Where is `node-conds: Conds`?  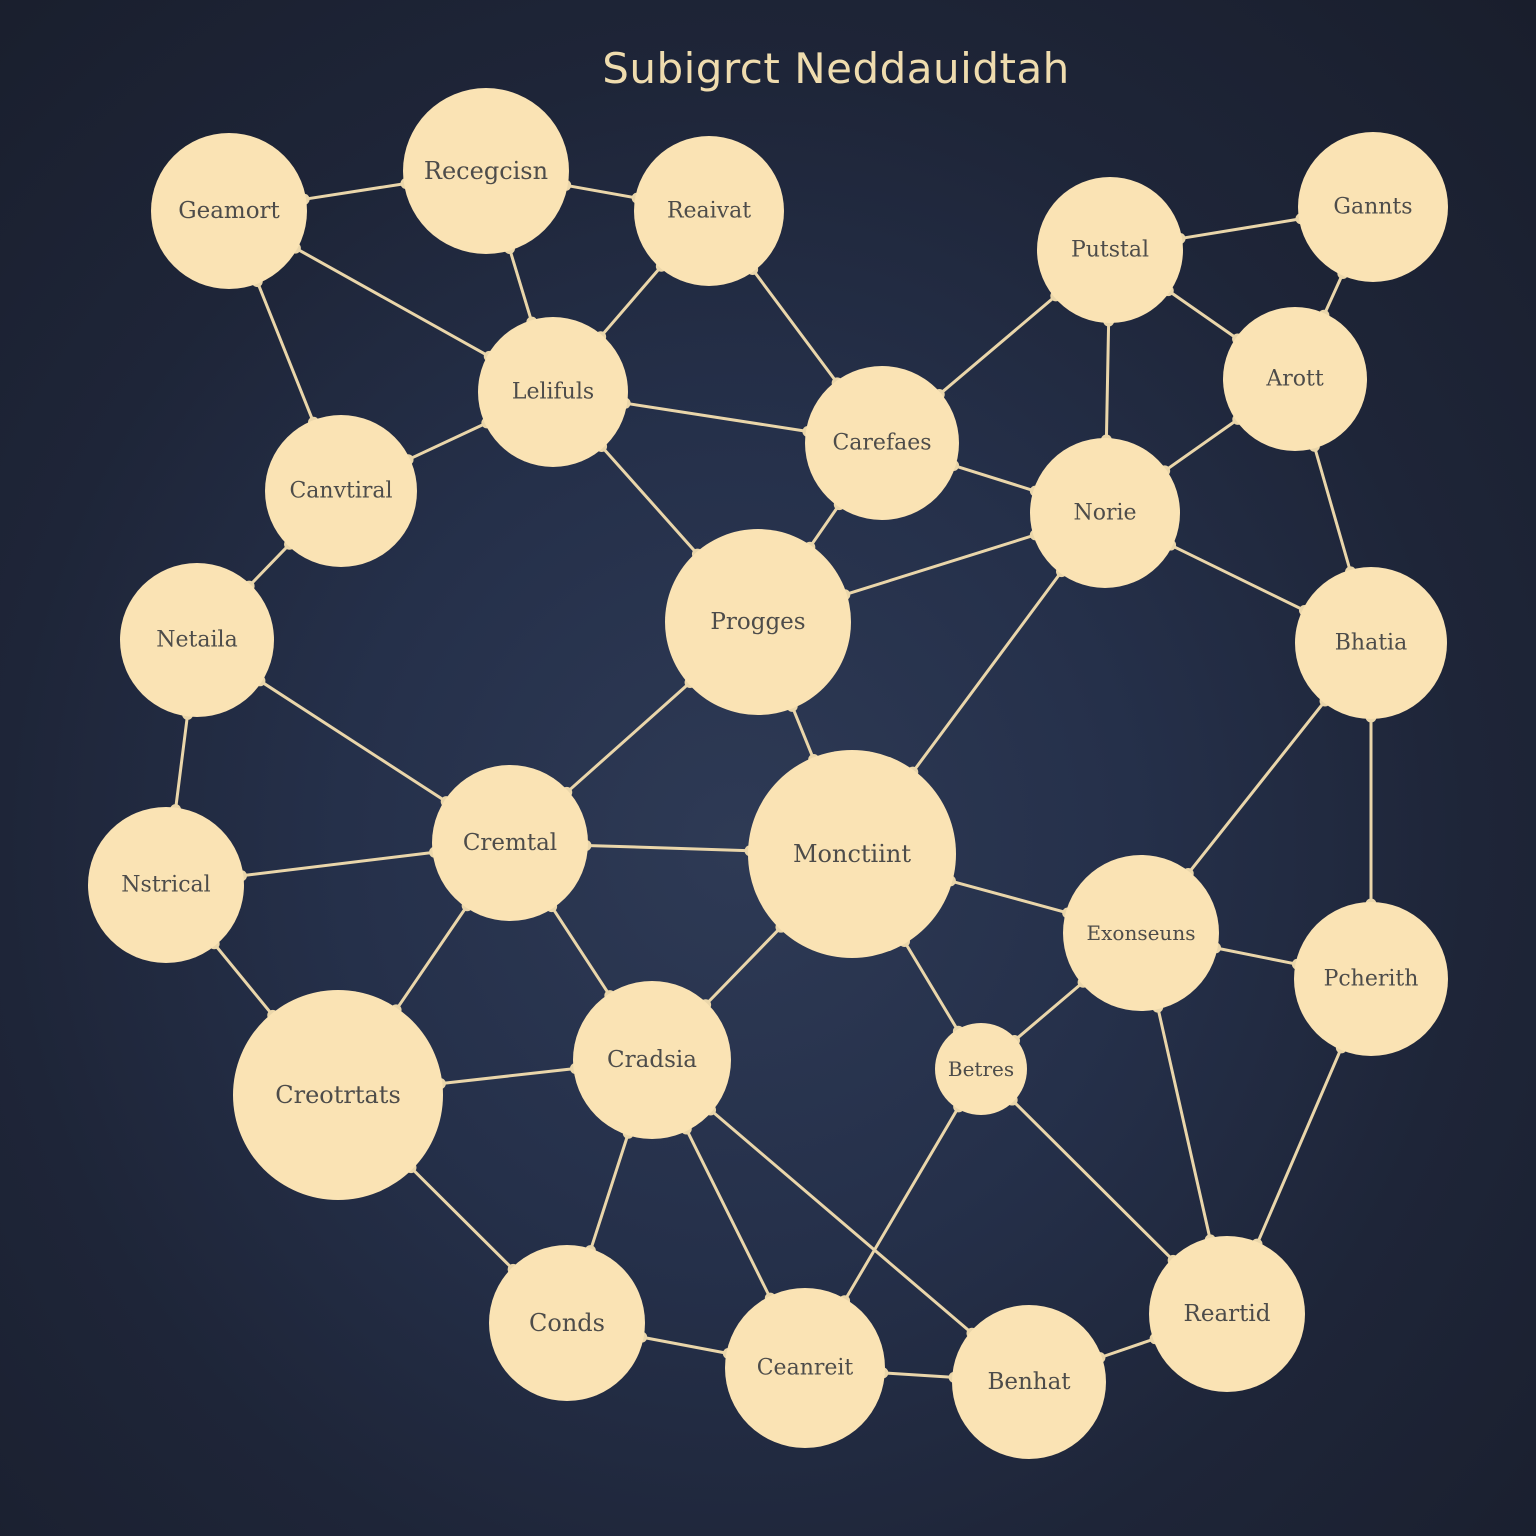
node-conds: Conds is located at coordinates (567, 1323).